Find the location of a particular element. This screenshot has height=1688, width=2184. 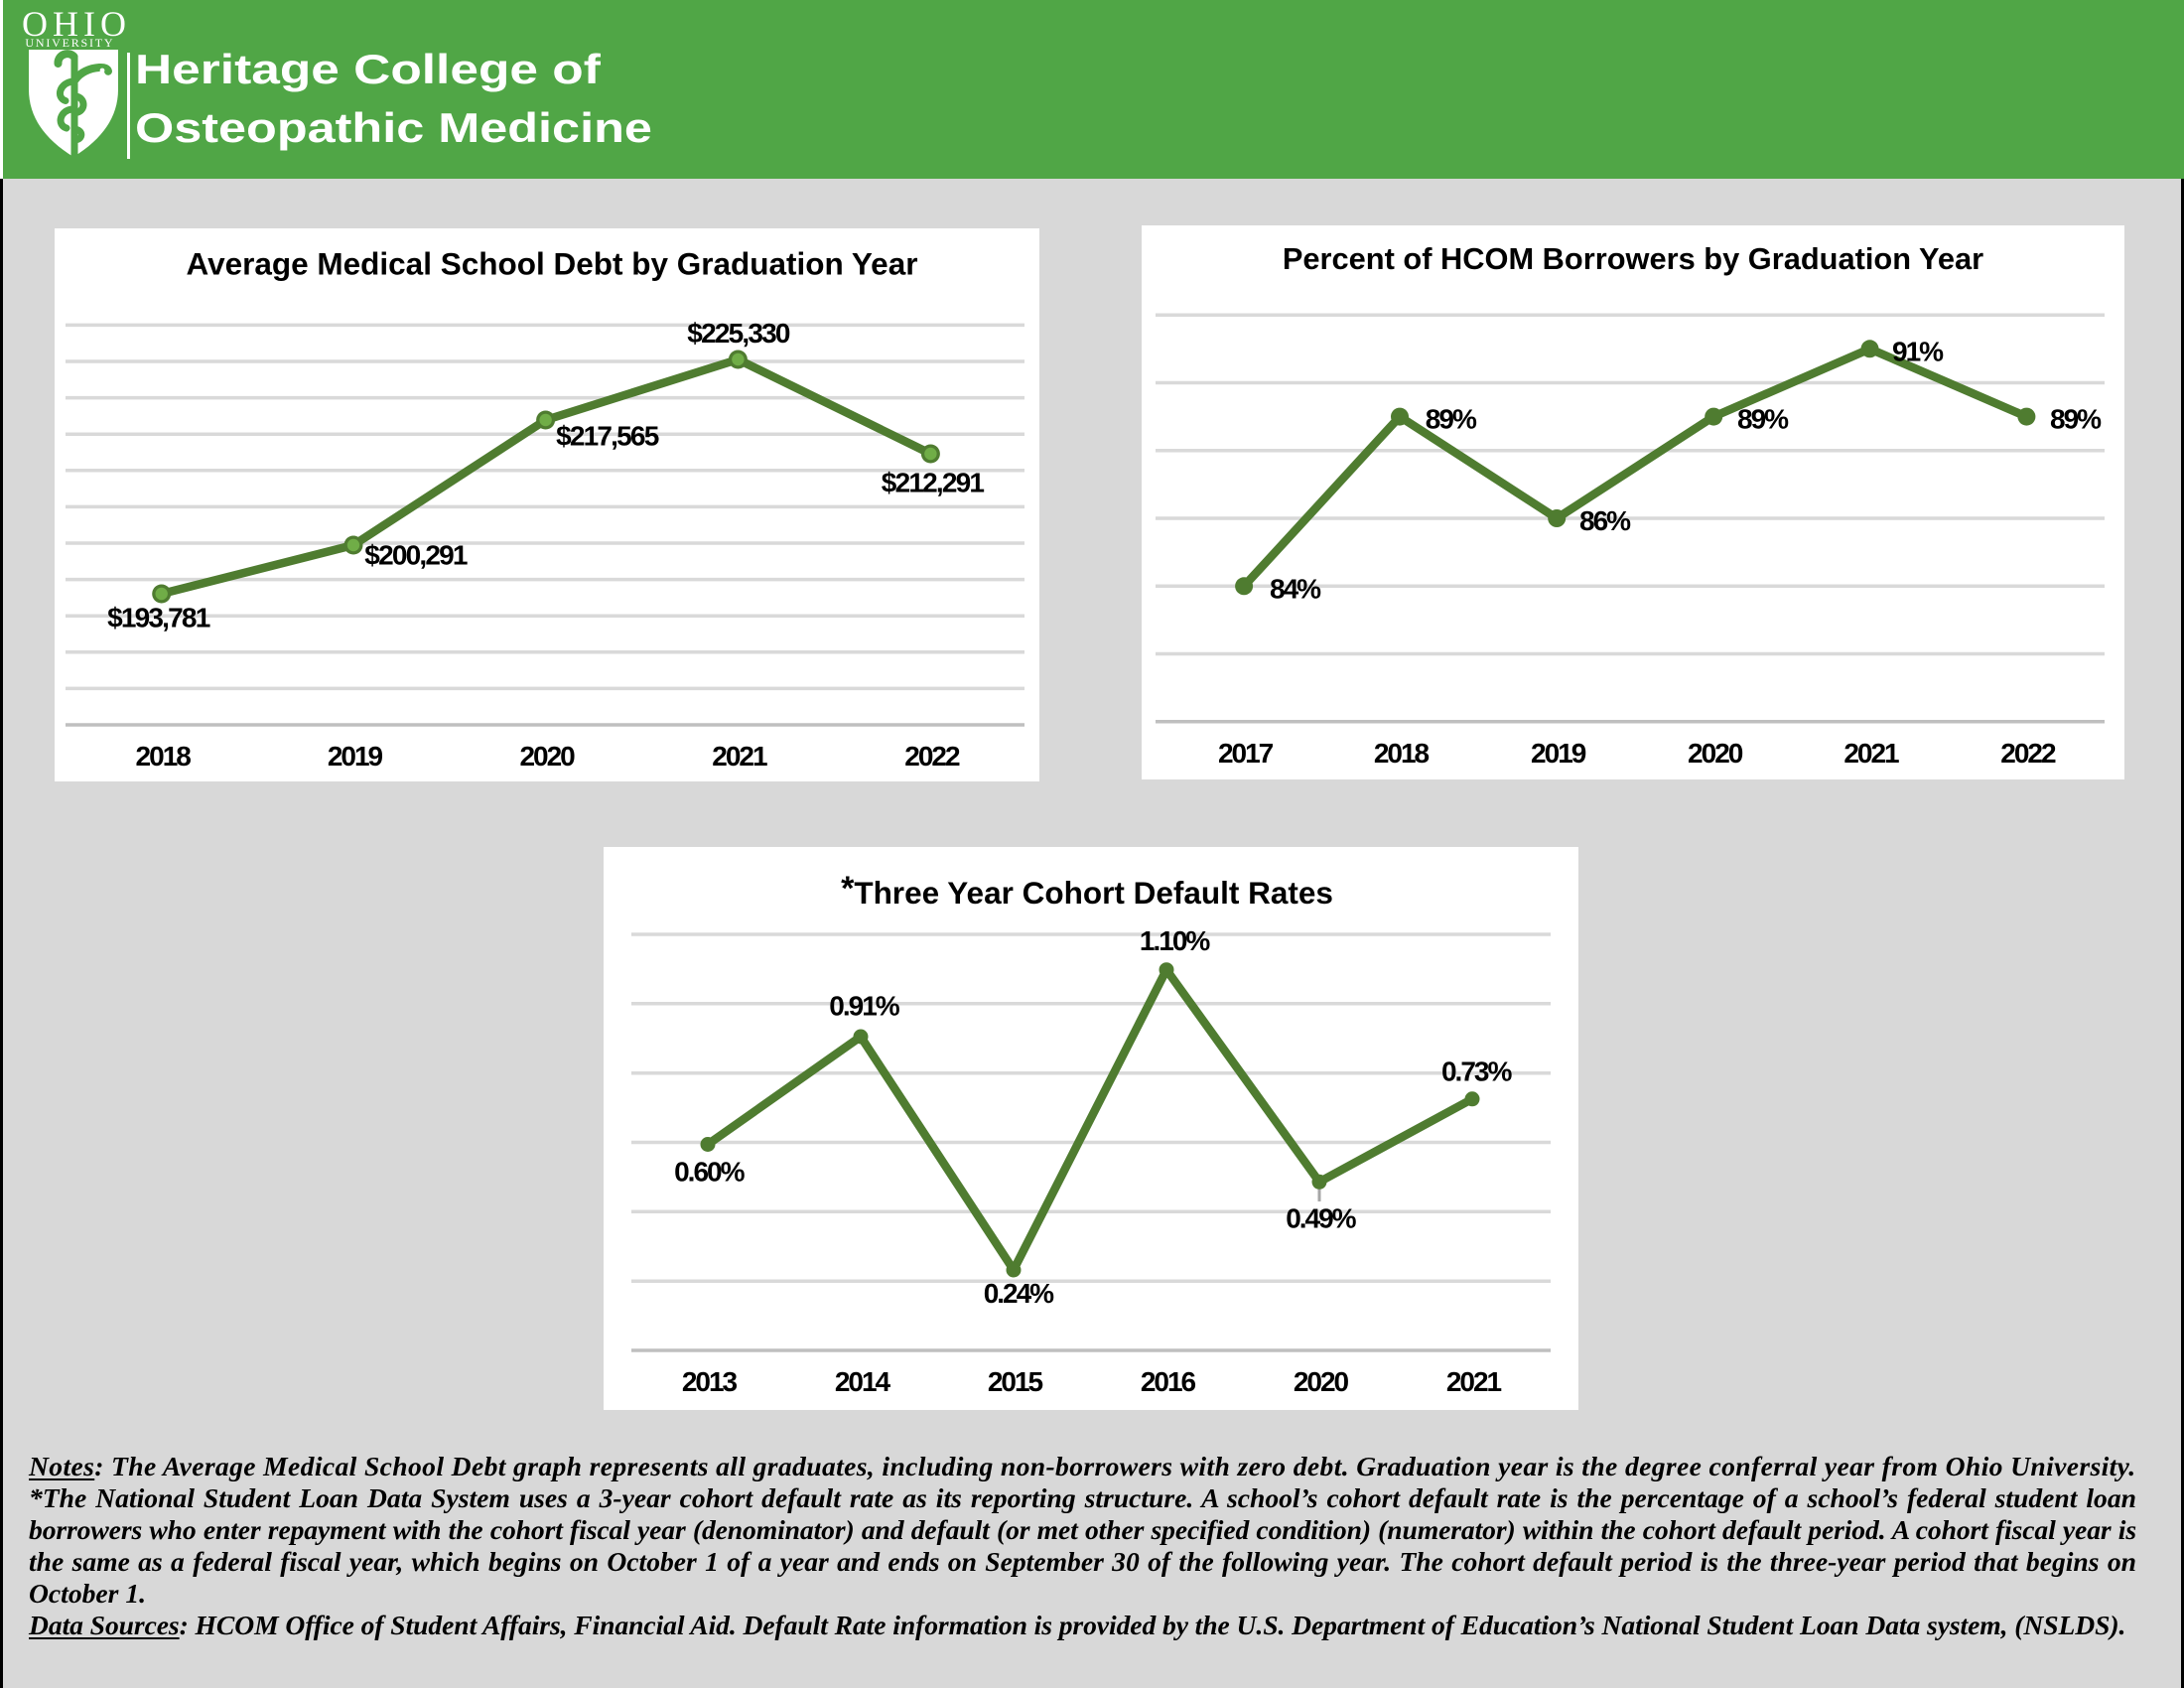

svg-text: 2014 is located at coordinates (863, 1381).